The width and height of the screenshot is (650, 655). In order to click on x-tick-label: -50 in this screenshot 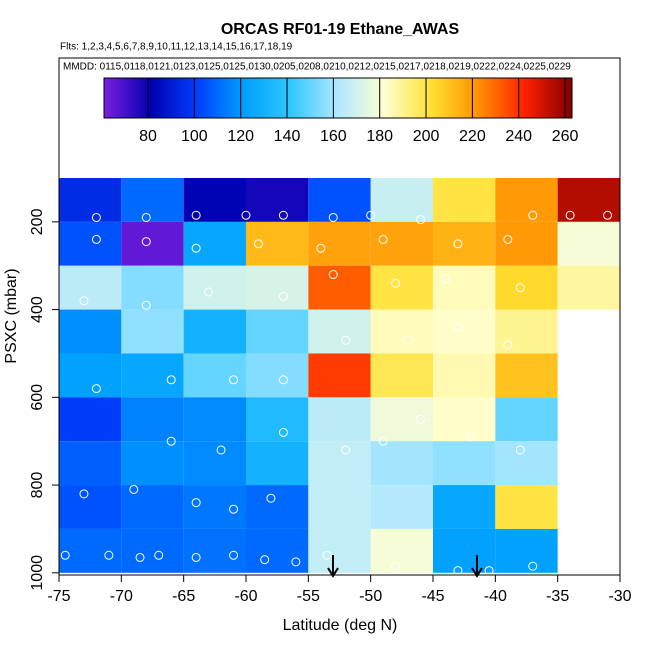, I will do `click(370, 596)`.